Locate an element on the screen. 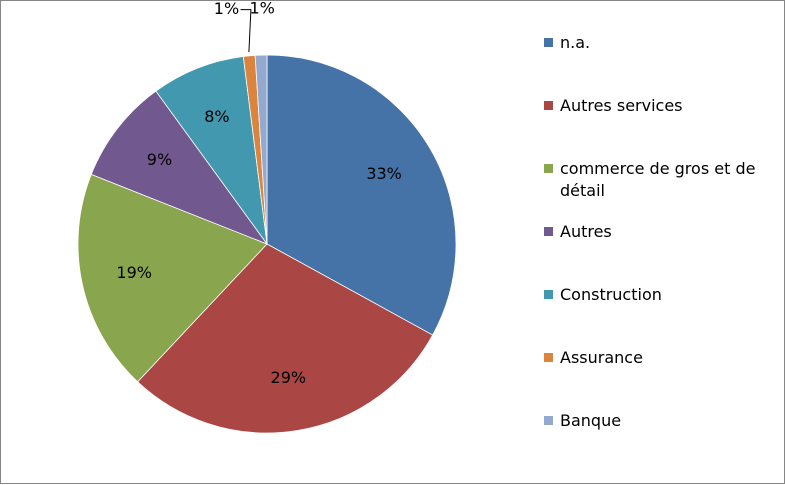 This screenshot has width=785, height=485. legend-swatch-autres-services is located at coordinates (548, 105).